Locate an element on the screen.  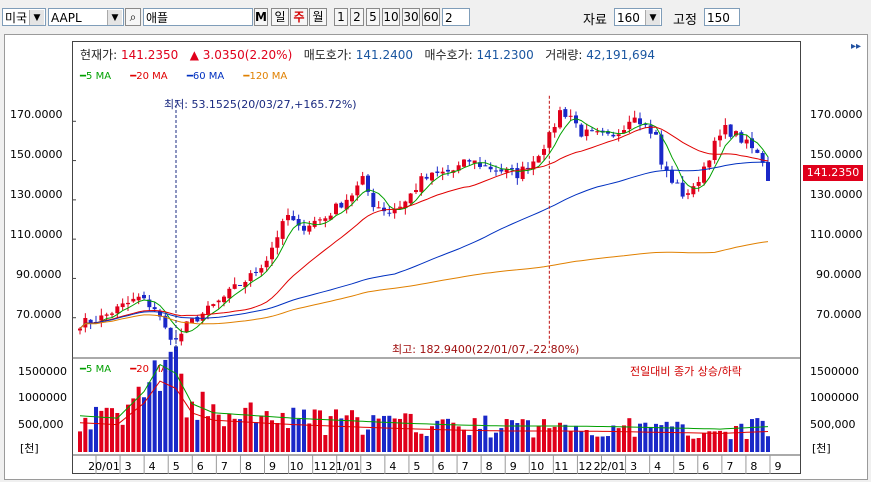
minute-30-button: 30 is located at coordinates (411, 17).